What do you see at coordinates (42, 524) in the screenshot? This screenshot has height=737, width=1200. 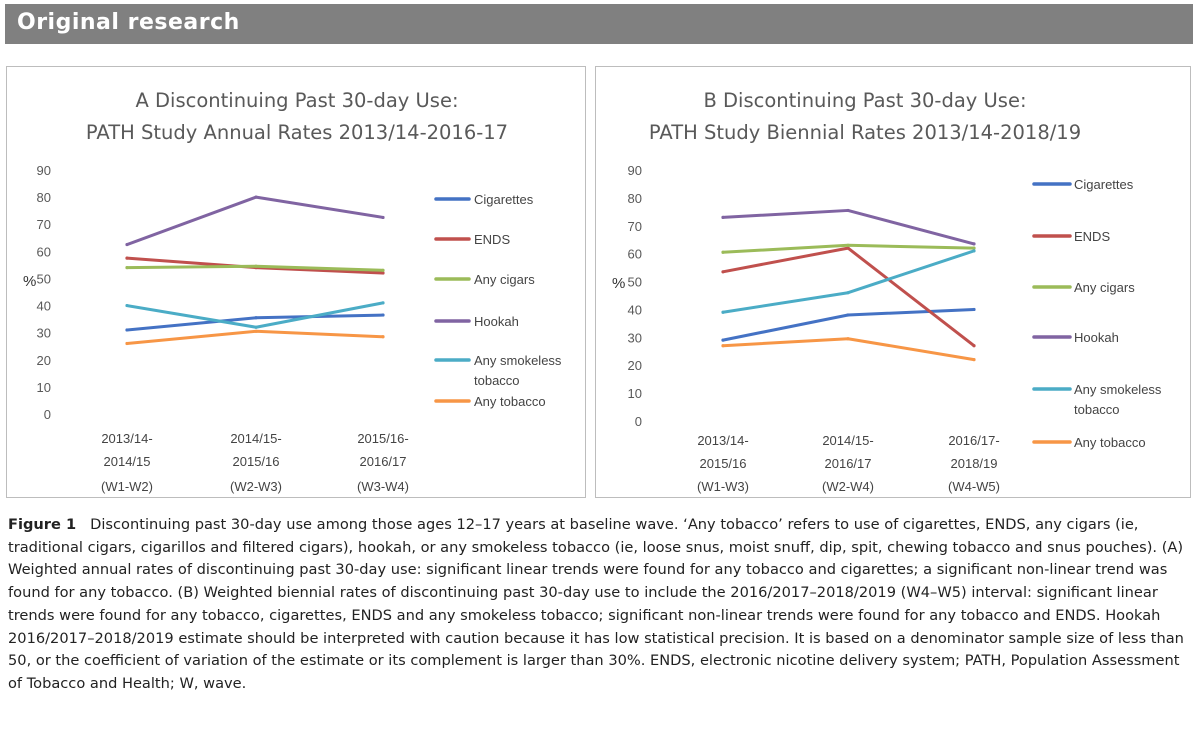 I see `figure-label: Figure 1` at bounding box center [42, 524].